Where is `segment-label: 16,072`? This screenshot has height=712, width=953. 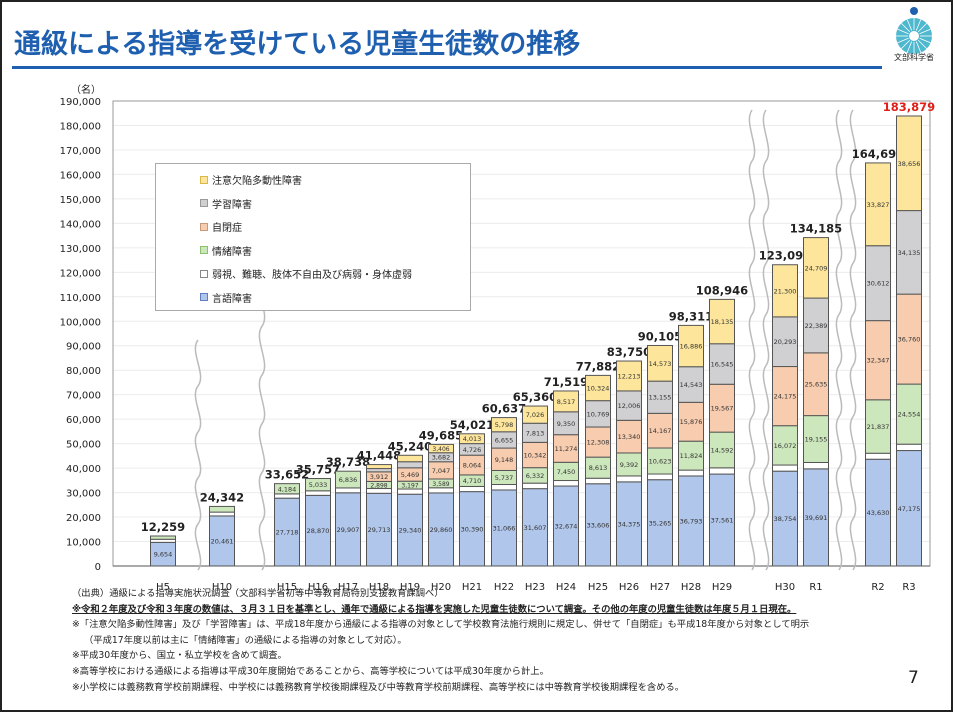
segment-label: 16,072 is located at coordinates (785, 446).